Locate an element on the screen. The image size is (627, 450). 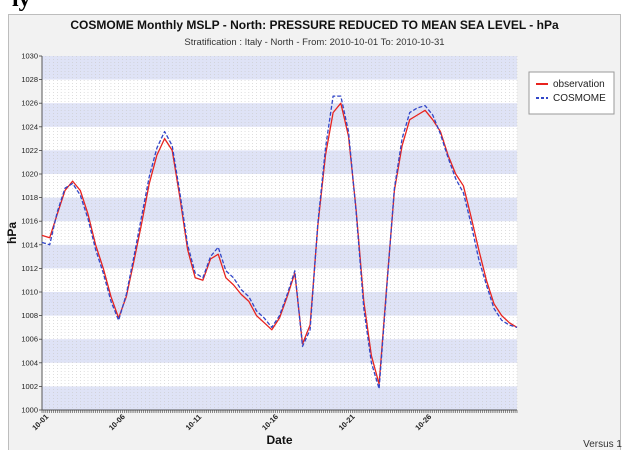
y-tick-label: 1016 is located at coordinates (29, 221).